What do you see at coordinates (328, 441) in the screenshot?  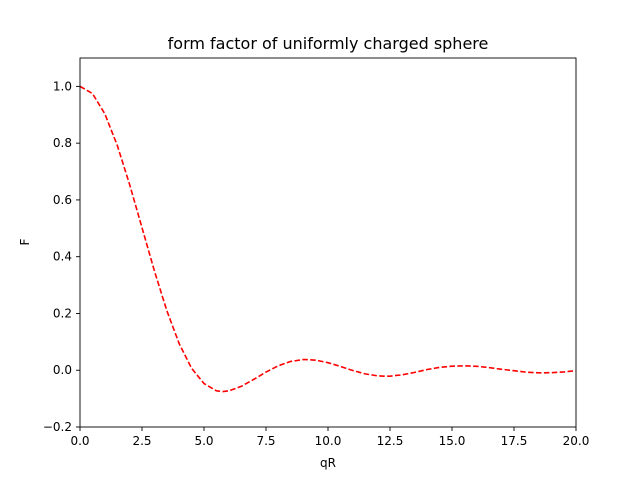 I see `x-tick-label: 10.0` at bounding box center [328, 441].